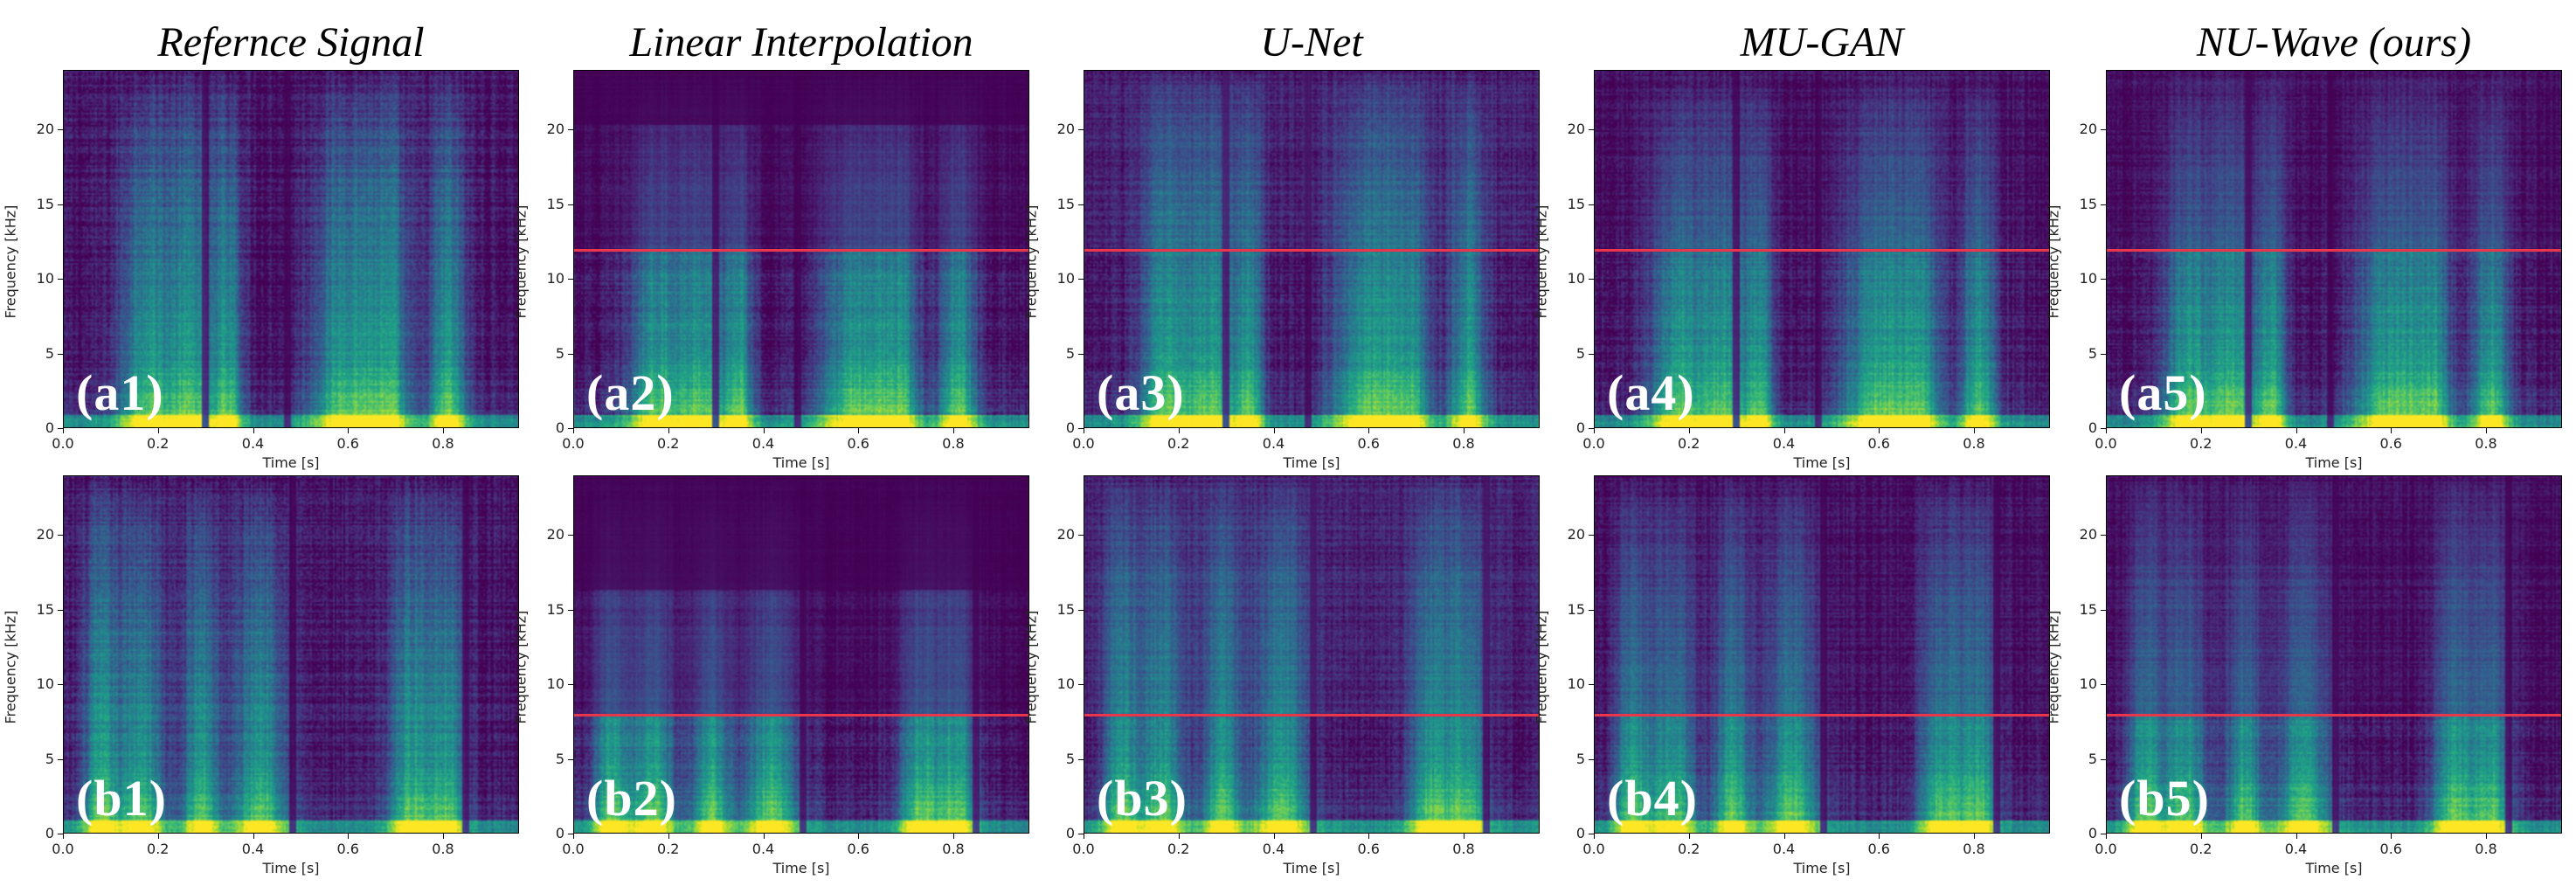  What do you see at coordinates (291, 42) in the screenshot?
I see `column-title-1: Refernce Signal` at bounding box center [291, 42].